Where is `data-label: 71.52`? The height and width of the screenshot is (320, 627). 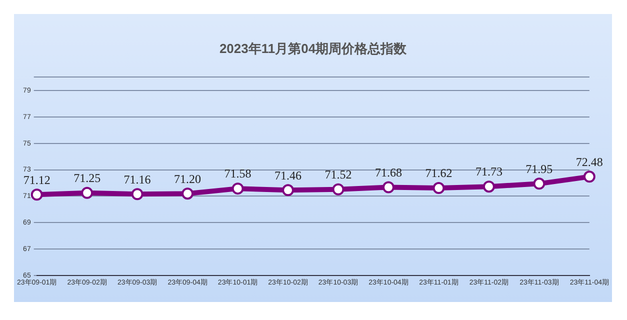 data-label: 71.52 is located at coordinates (338, 175).